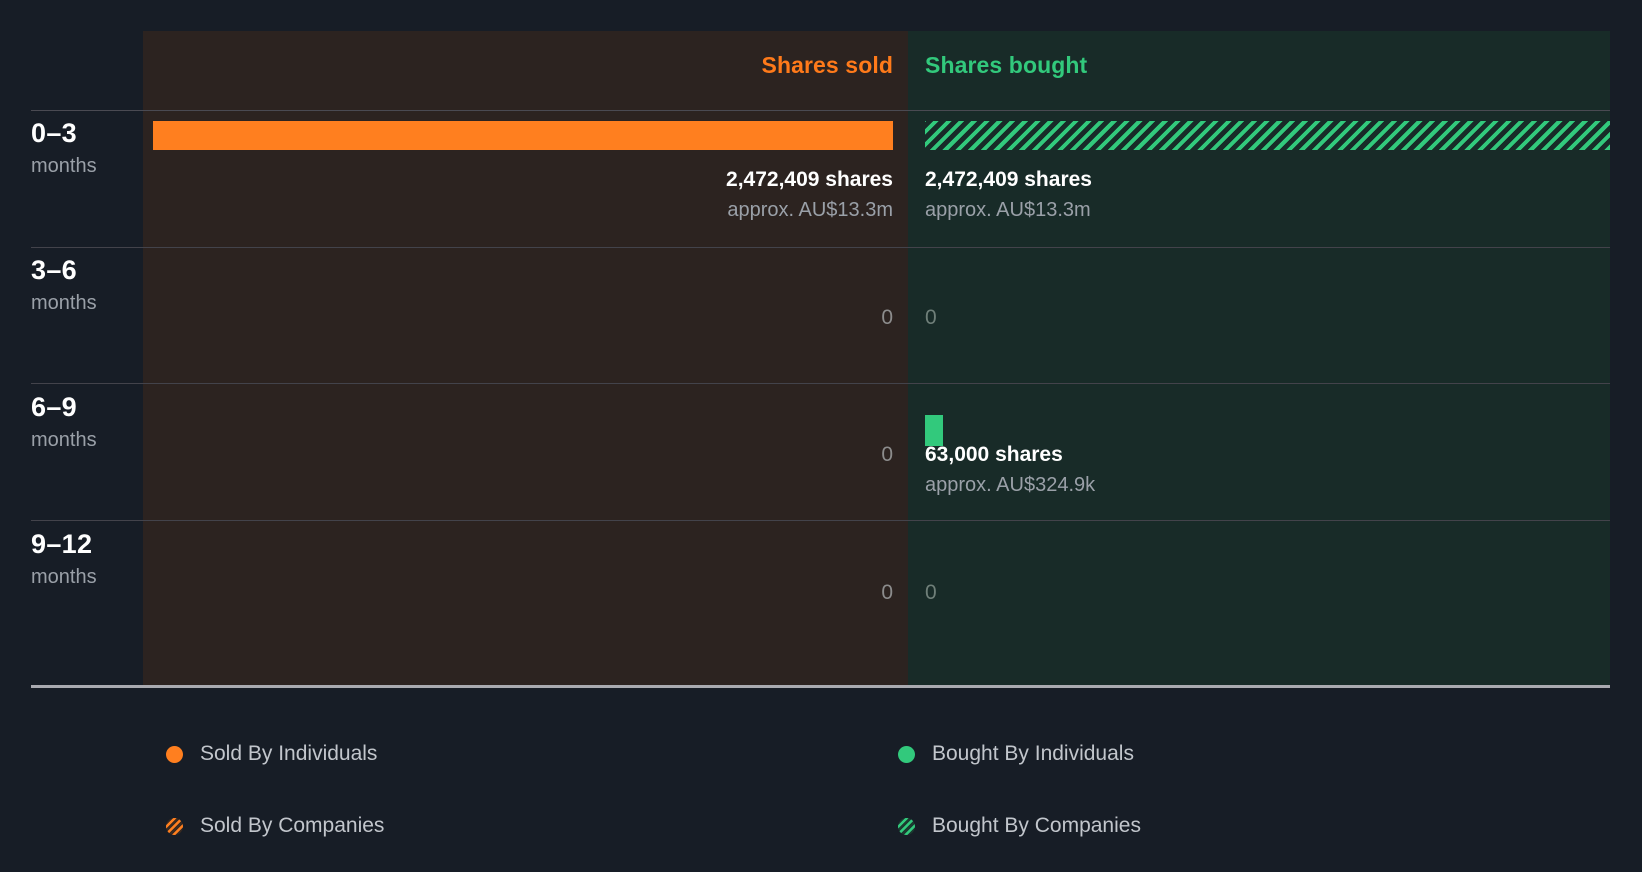 Image resolution: width=1642 pixels, height=872 pixels. I want to click on shares-sold-header: Shares sold, so click(827, 65).